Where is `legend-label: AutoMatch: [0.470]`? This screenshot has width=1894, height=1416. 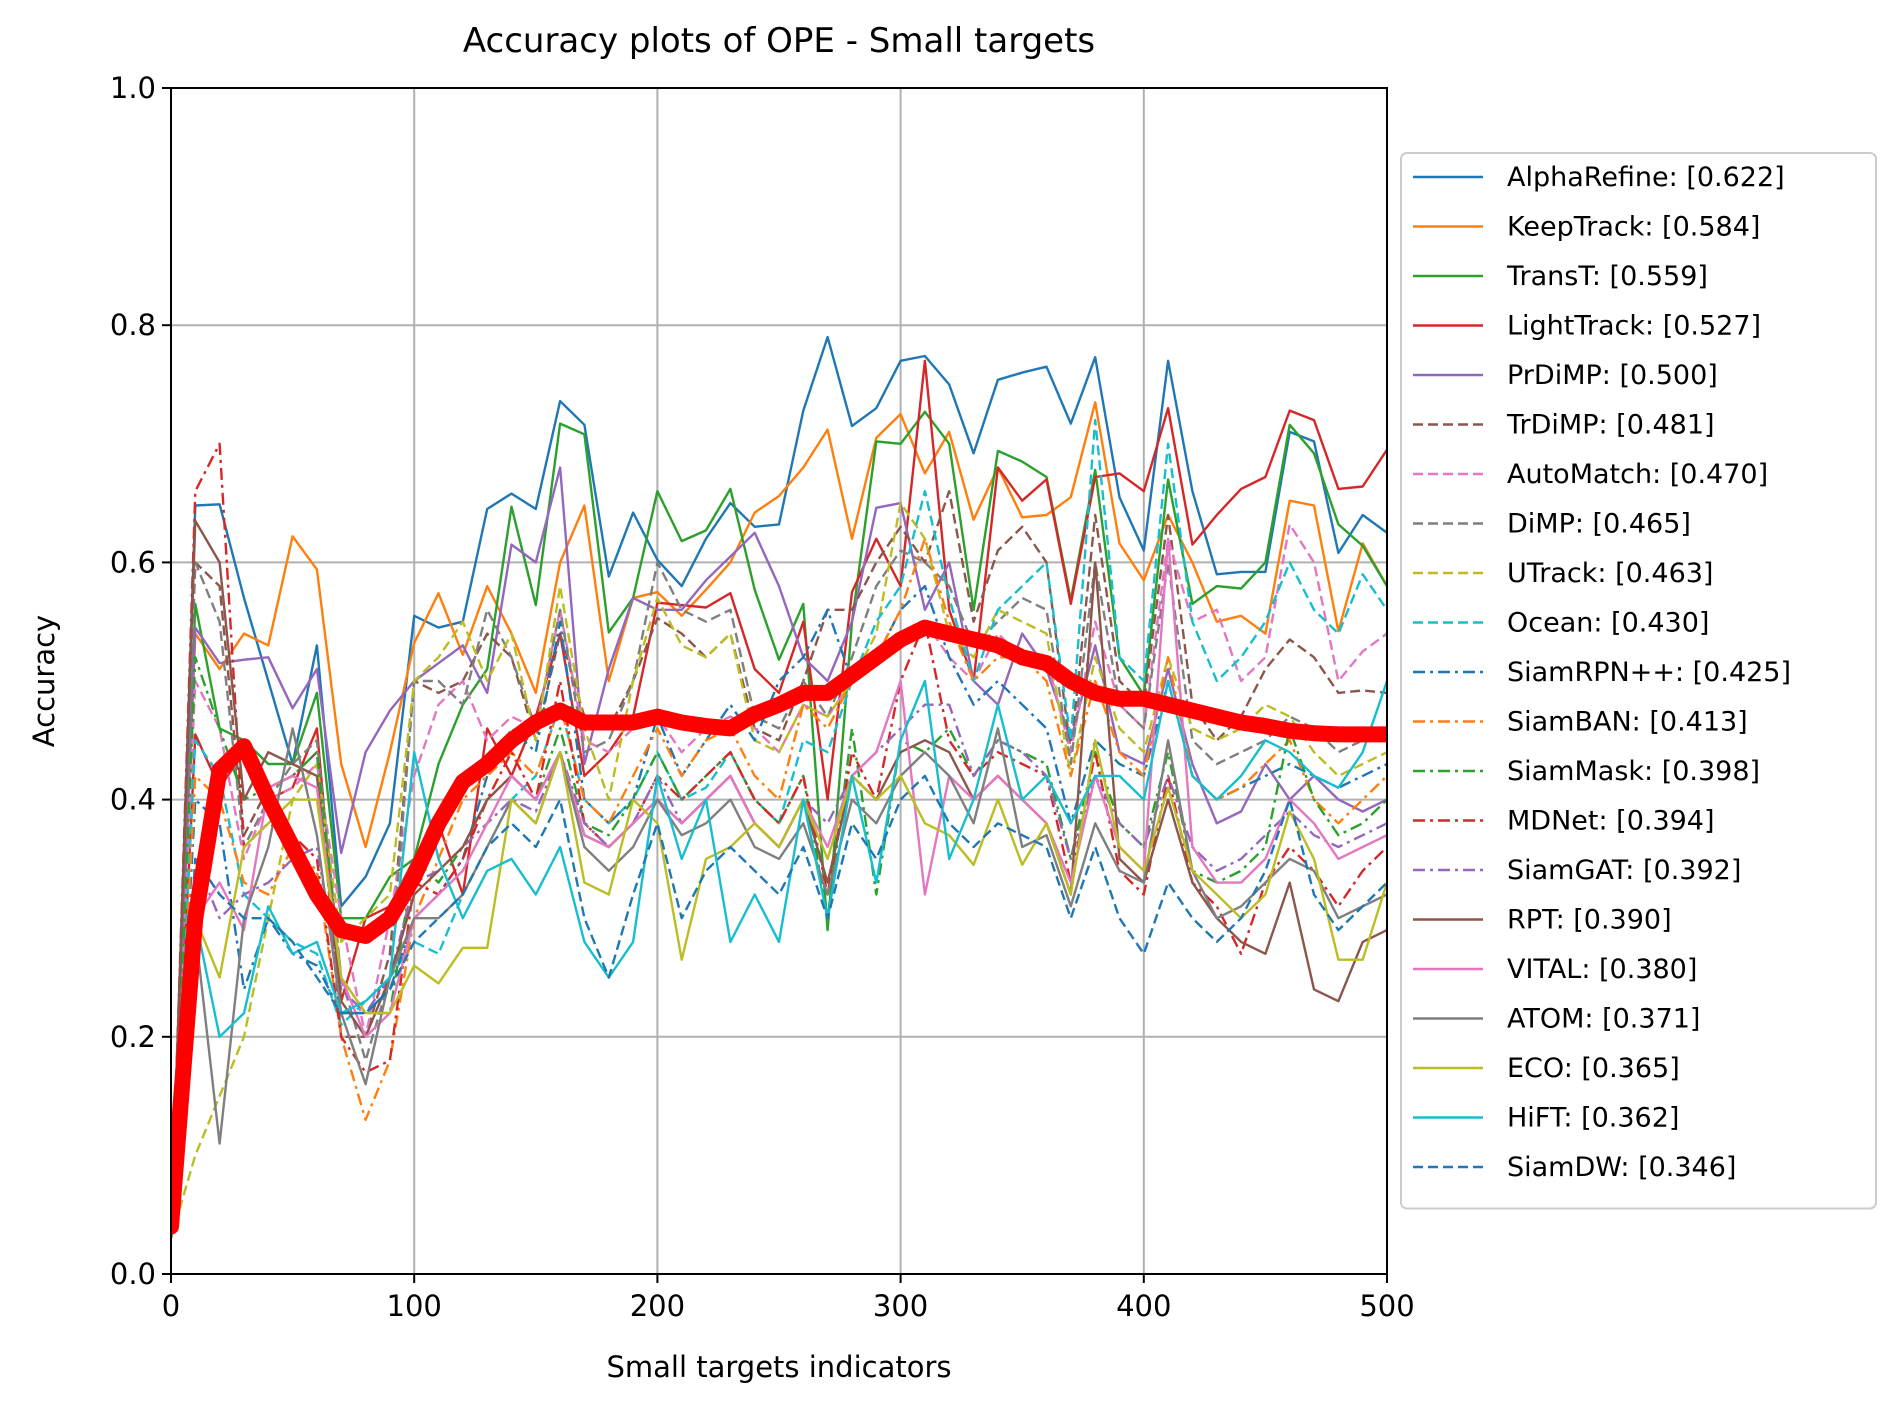 legend-label: AutoMatch: [0.470] is located at coordinates (1637, 474).